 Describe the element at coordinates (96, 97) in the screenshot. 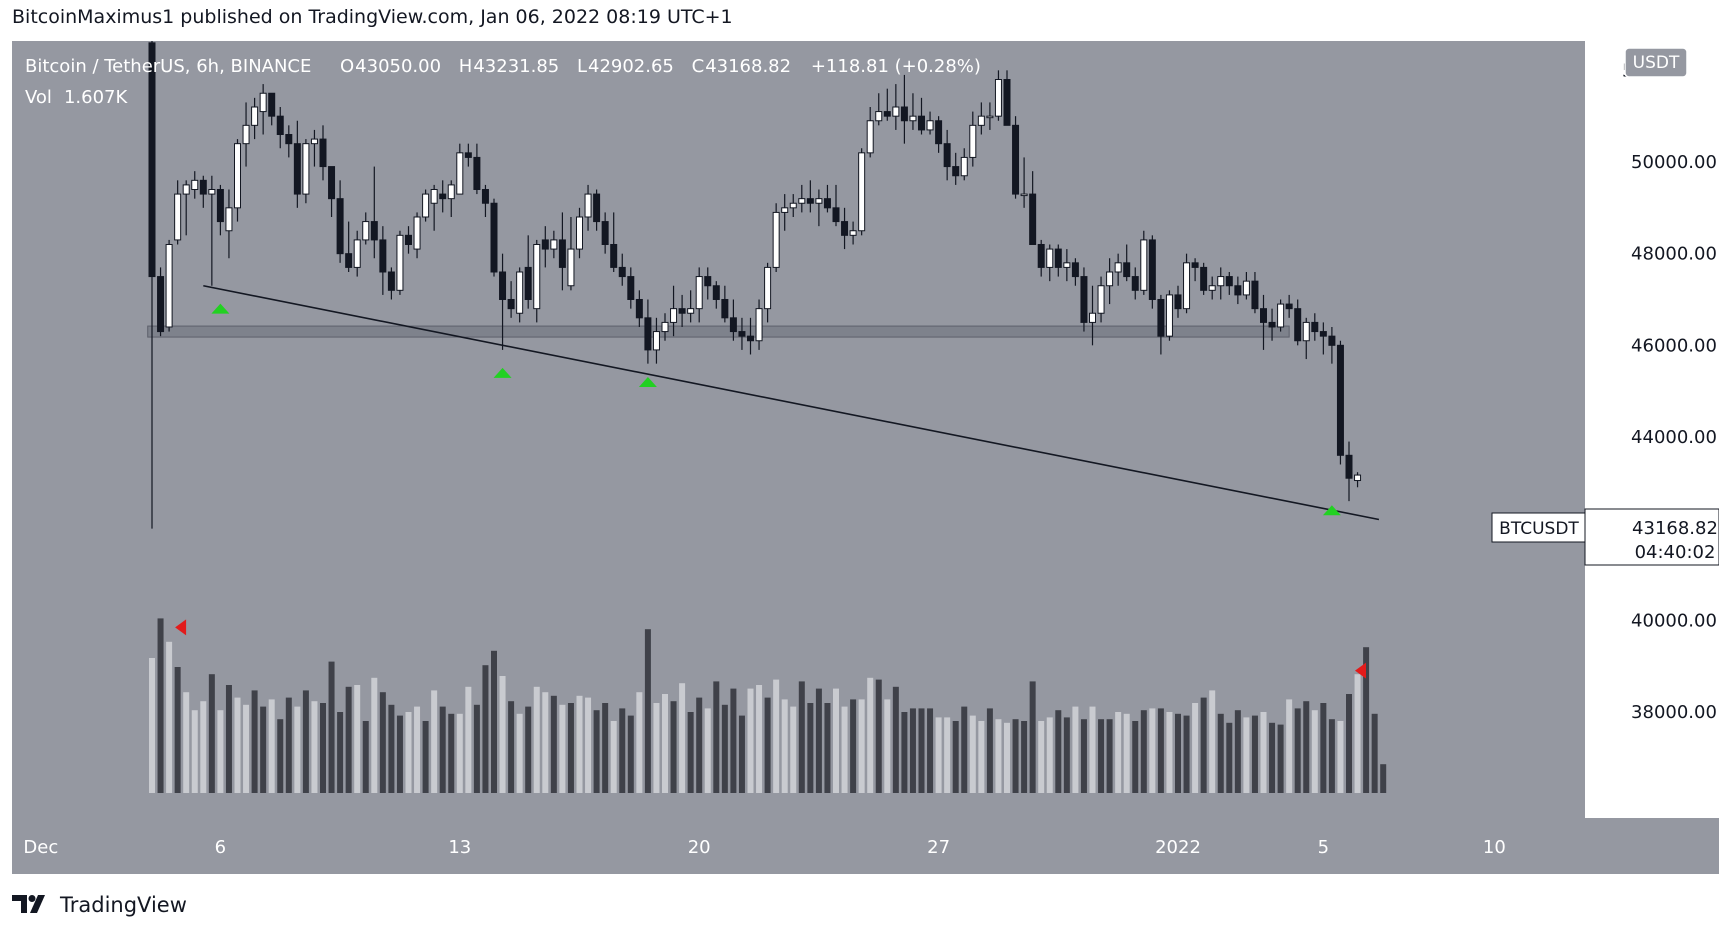

I see `legend-vol-value: 1.607K` at that location.